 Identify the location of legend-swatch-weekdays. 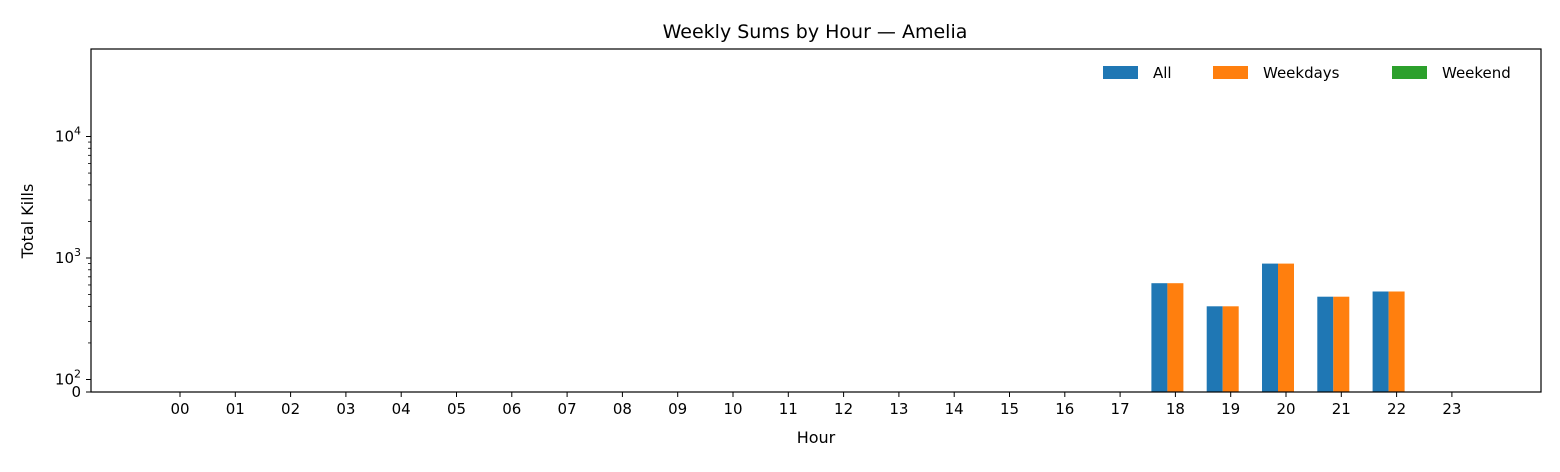
(1230, 72).